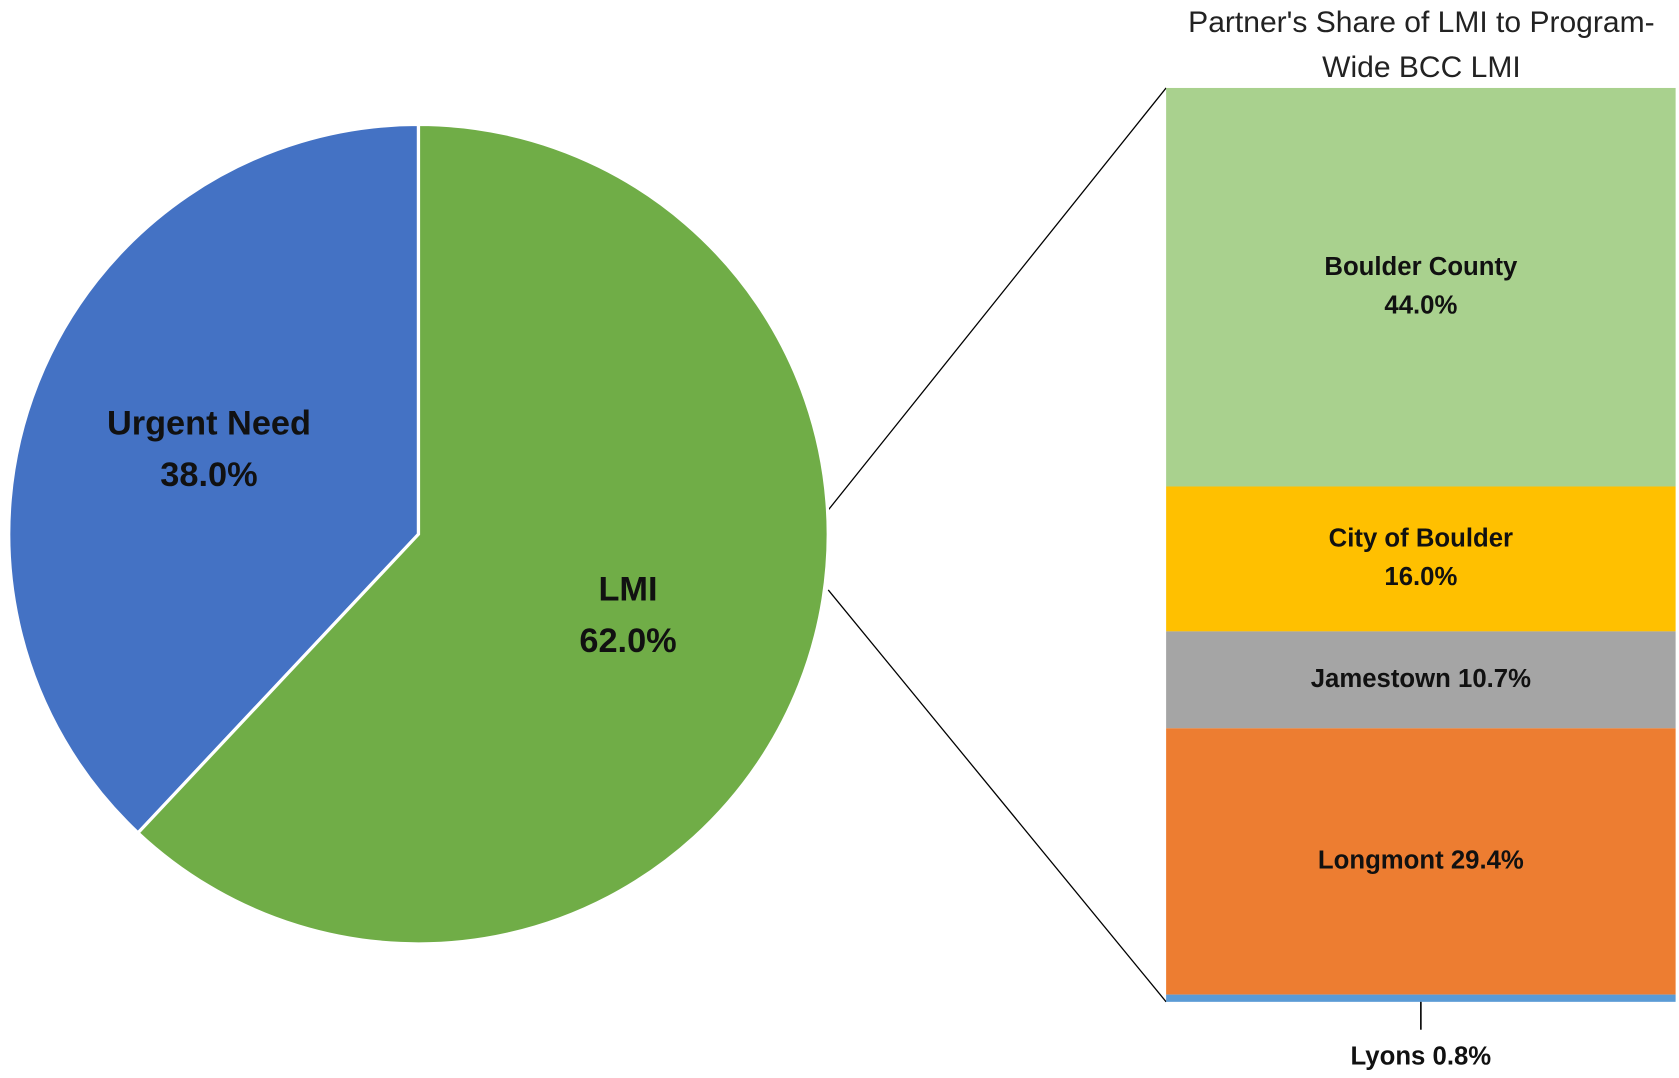 This screenshot has height=1078, width=1679. Describe the element at coordinates (627, 614) in the screenshot. I see `data-label: LMI 62.0%` at that location.